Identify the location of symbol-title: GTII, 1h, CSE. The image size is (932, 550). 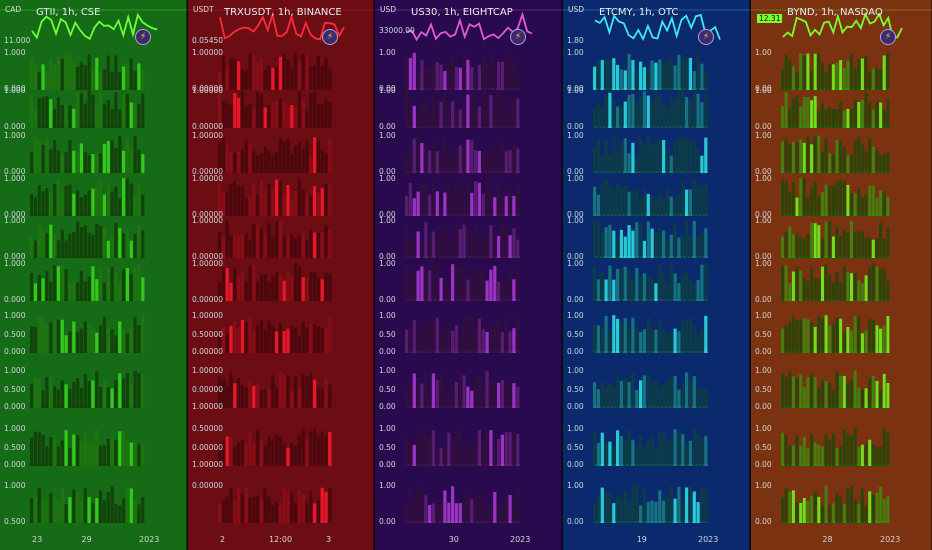
(68, 12).